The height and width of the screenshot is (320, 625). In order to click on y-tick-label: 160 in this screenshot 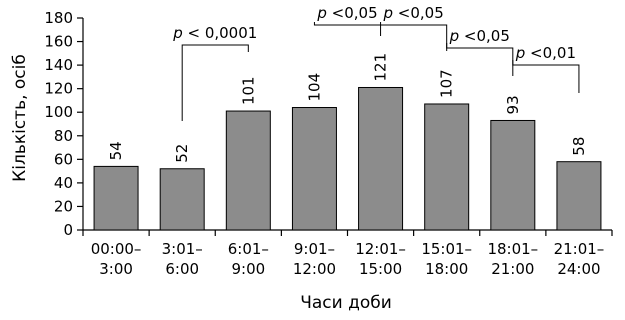, I will do `click(58, 42)`.